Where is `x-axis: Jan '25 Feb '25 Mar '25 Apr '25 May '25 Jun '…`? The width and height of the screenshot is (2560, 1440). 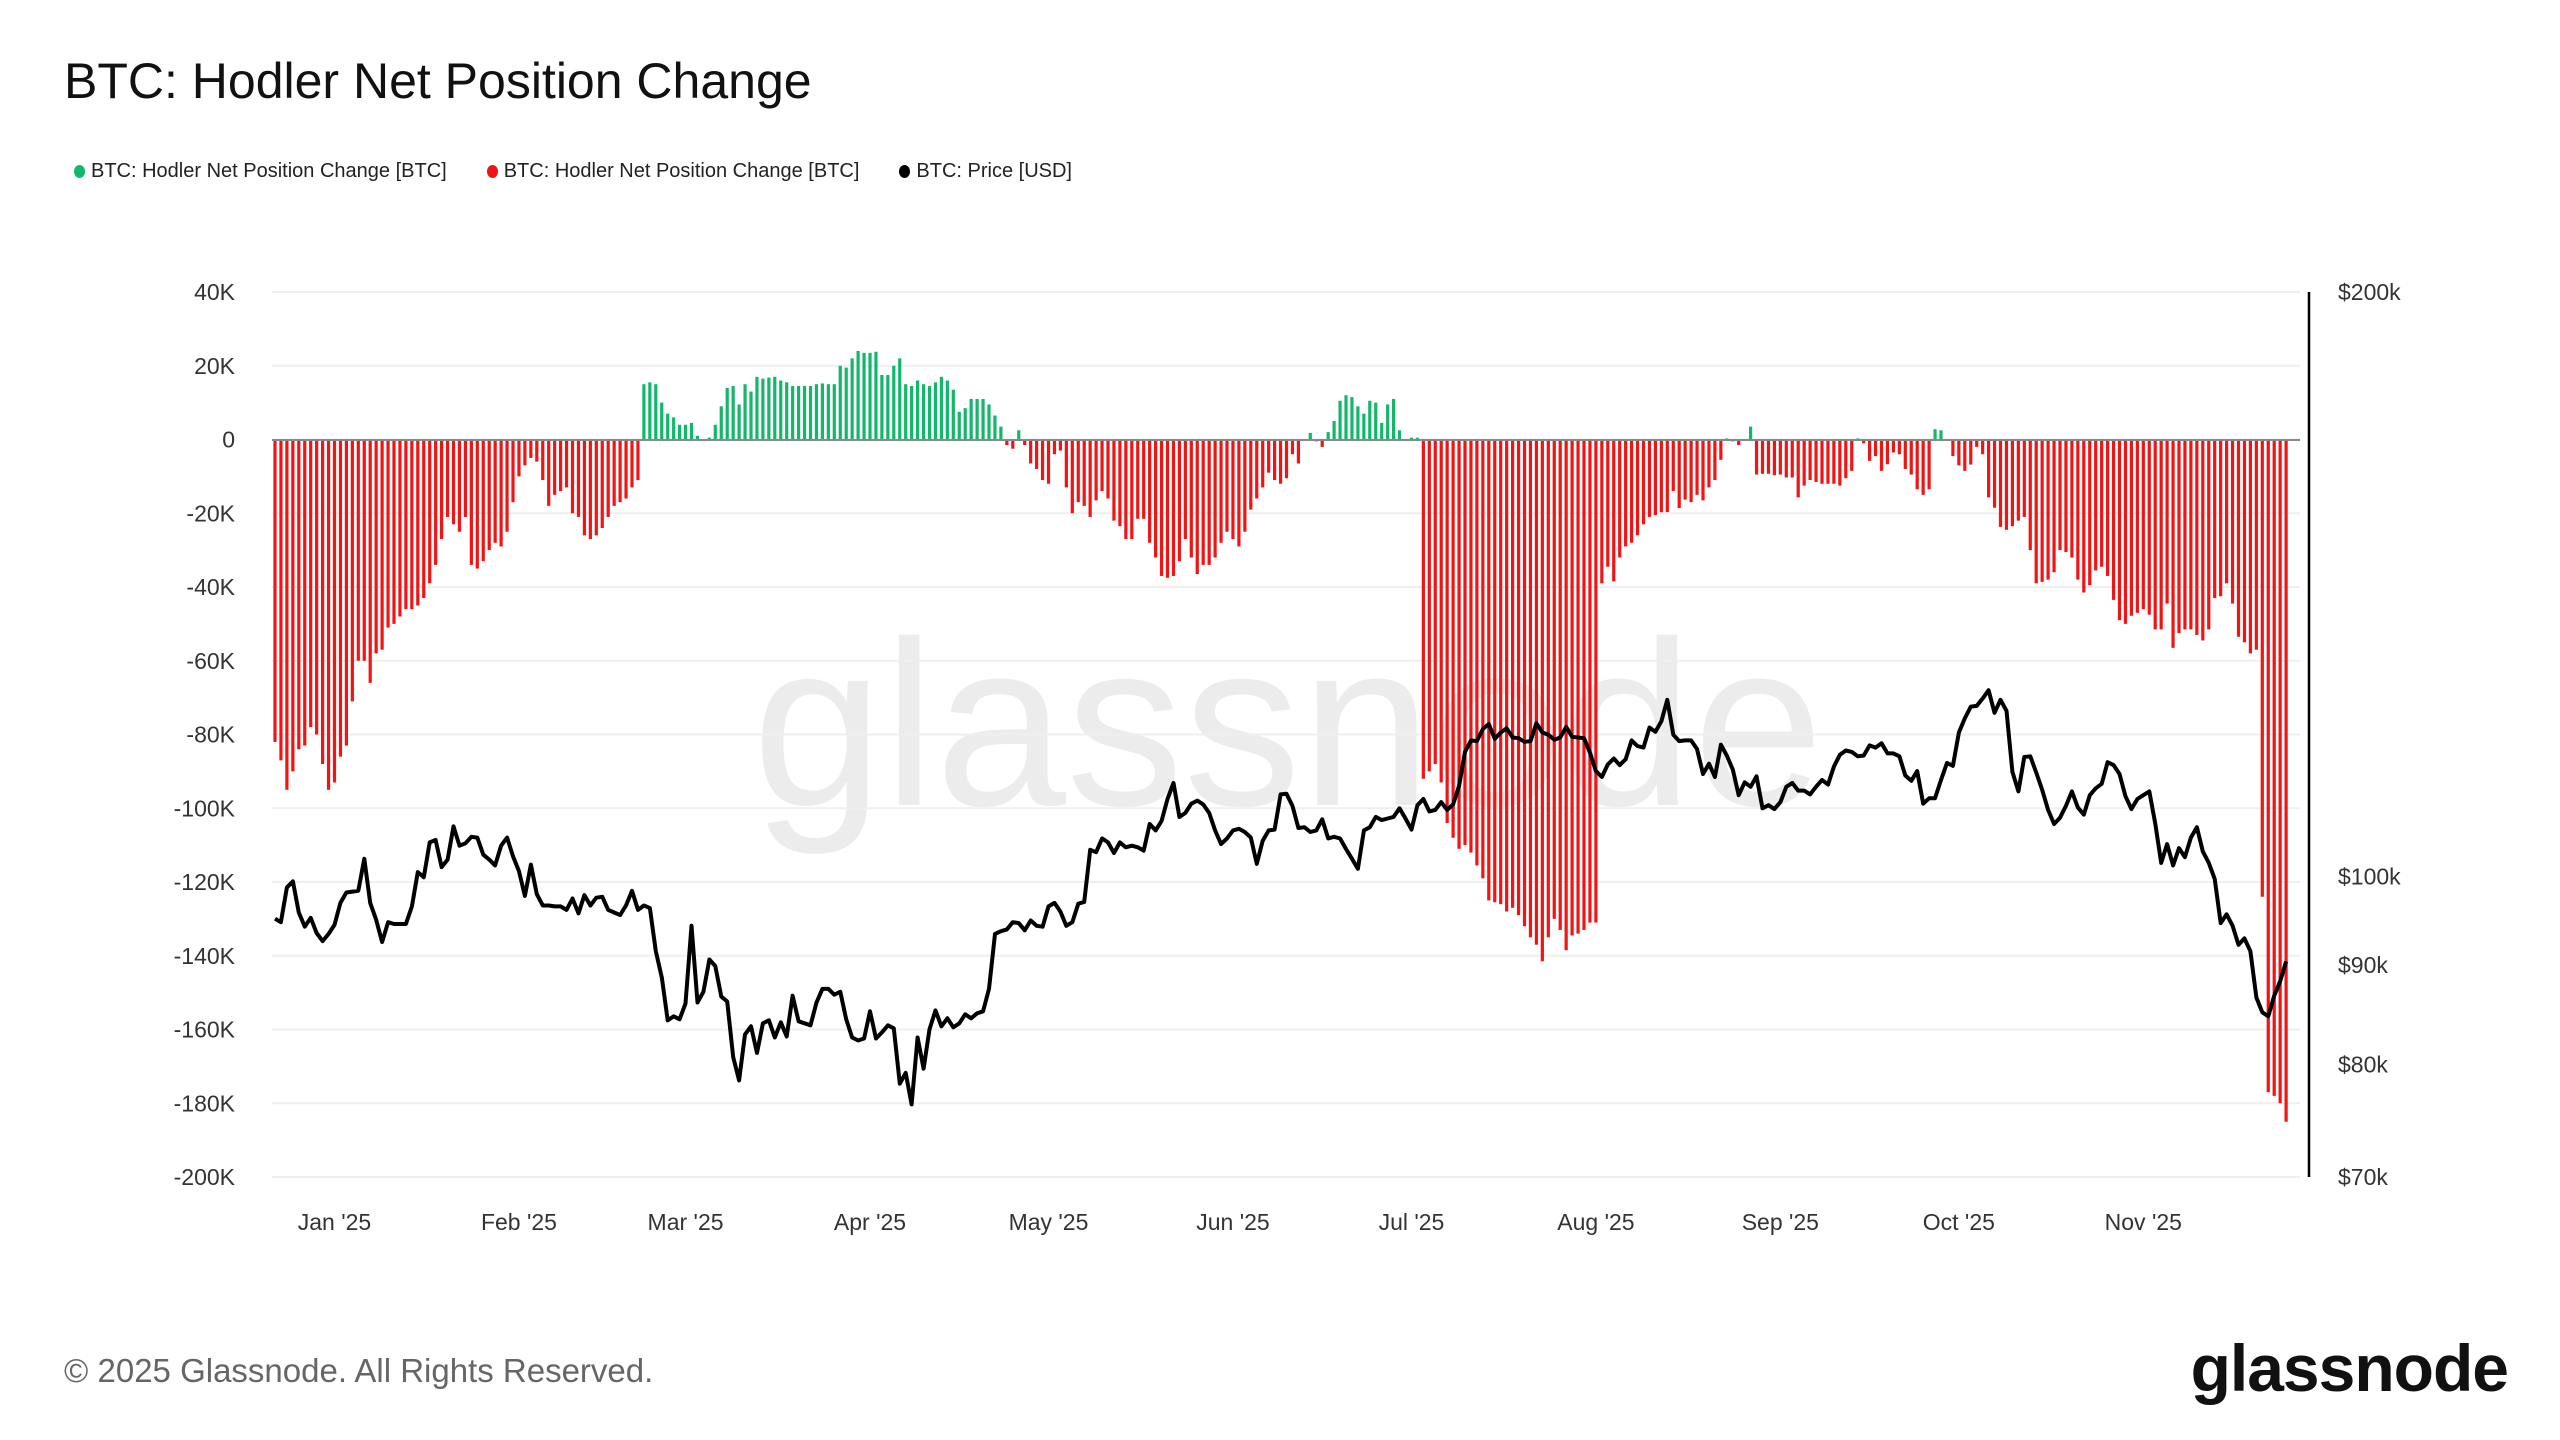
x-axis: Jan '25 Feb '25 Mar '25 Apr '25 May '25 Jun '… is located at coordinates (1240, 1222).